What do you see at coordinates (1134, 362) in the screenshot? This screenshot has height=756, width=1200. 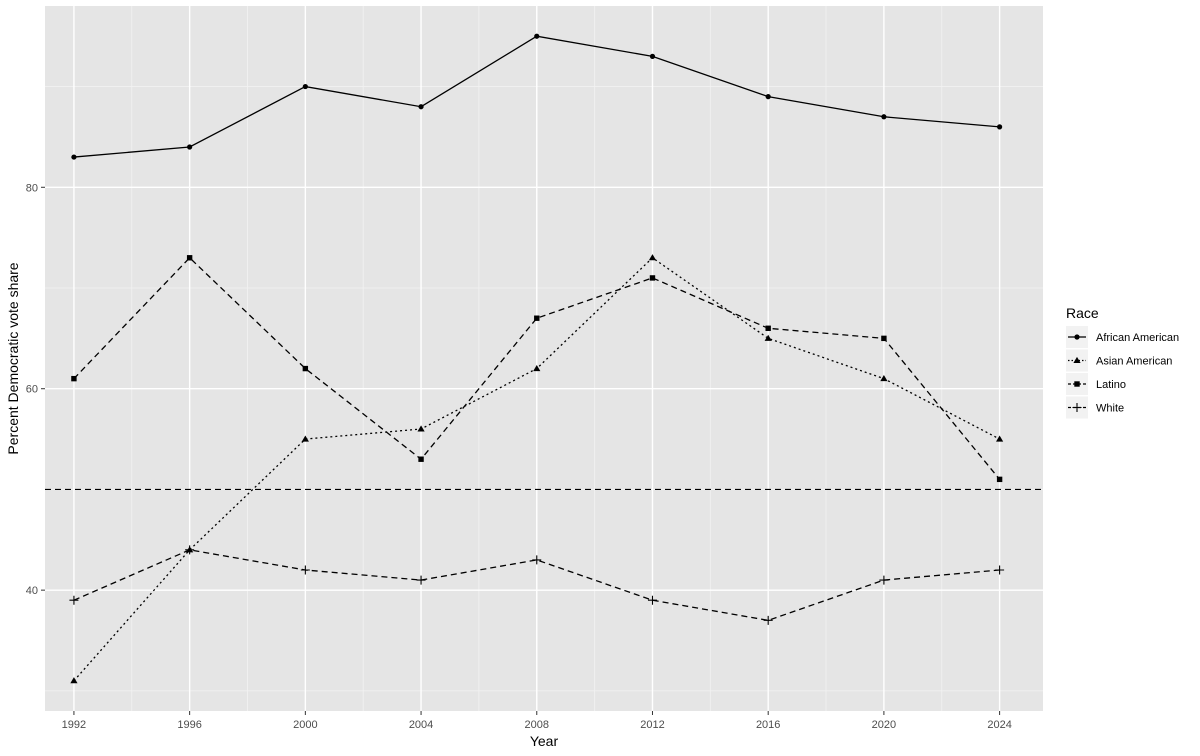 I see `legend-label: Asian American` at bounding box center [1134, 362].